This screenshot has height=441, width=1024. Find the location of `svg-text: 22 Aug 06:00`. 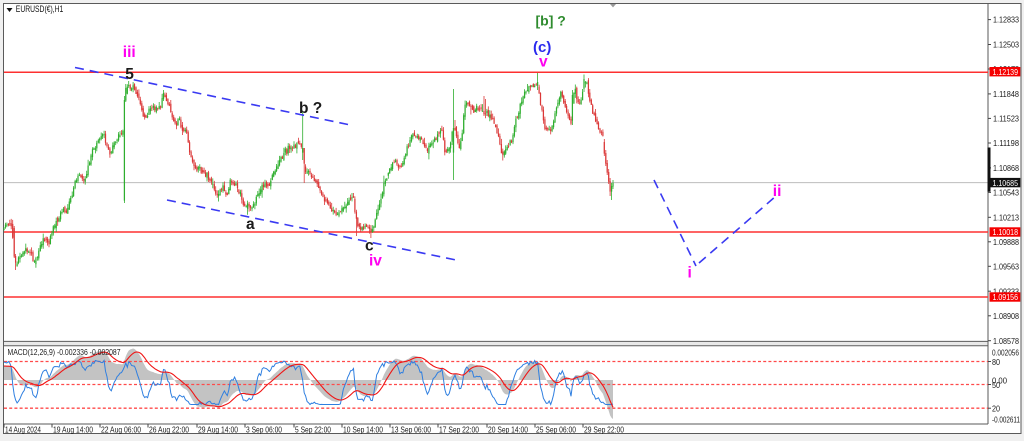

svg-text: 22 Aug 06:00 is located at coordinates (121, 430).